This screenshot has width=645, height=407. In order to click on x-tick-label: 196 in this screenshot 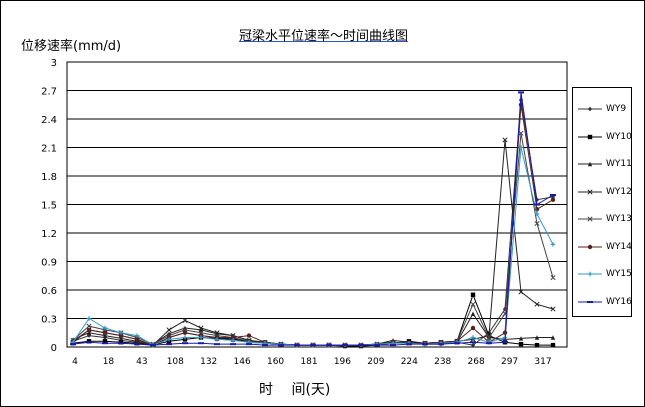, I will do `click(342, 362)`.